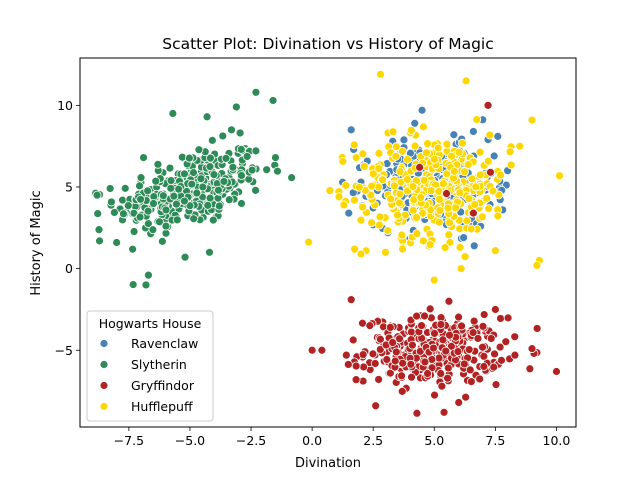 Image resolution: width=640 pixels, height=480 pixels. Describe the element at coordinates (190, 440) in the screenshot. I see `x-tick-label: −5.0` at that location.